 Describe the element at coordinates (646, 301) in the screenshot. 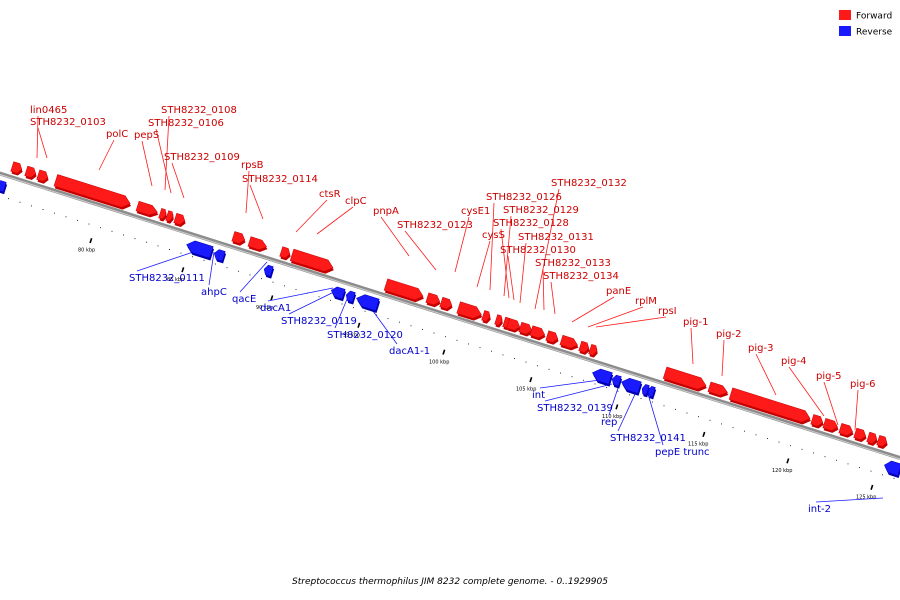

I see `gene-label-rplm: rplM` at that location.